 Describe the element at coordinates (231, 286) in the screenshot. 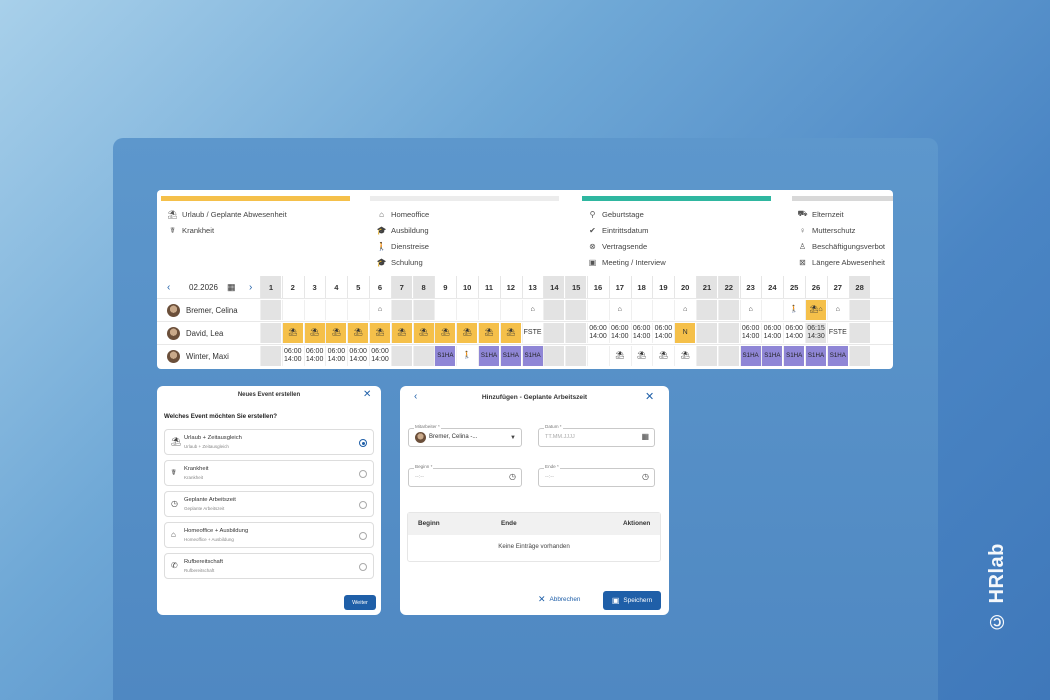

I see `calendar-picker-icon: ▦` at that location.